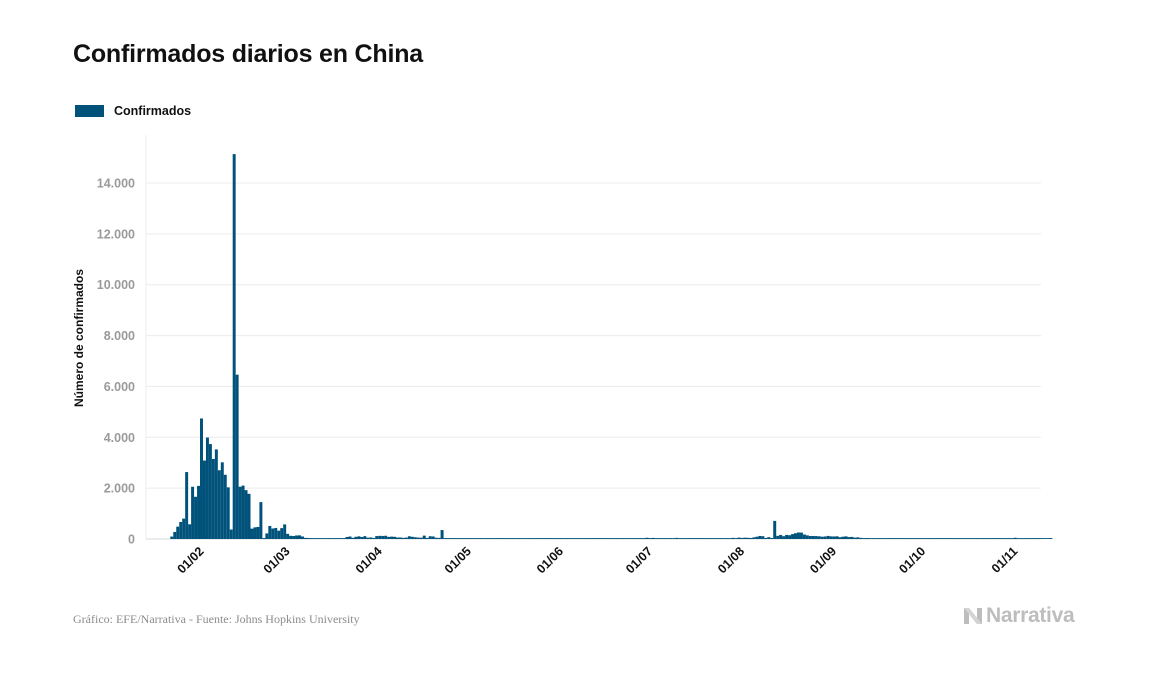  What do you see at coordinates (116, 362) in the screenshot?
I see `y-axis-ticks: 0 2.000 4.000 6.000 8.000 10.000 12.000 14.000` at bounding box center [116, 362].